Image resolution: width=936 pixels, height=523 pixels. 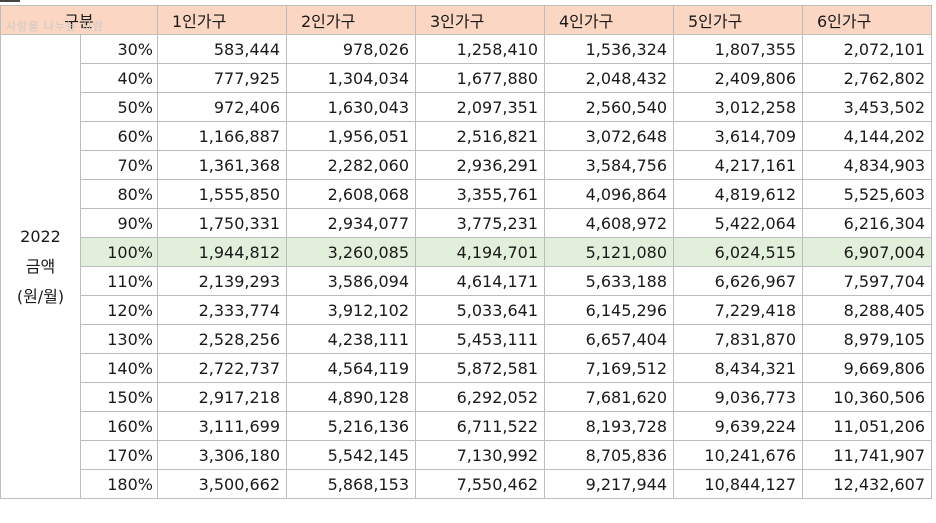 I want to click on percent-cell: 140%, so click(x=119, y=368).